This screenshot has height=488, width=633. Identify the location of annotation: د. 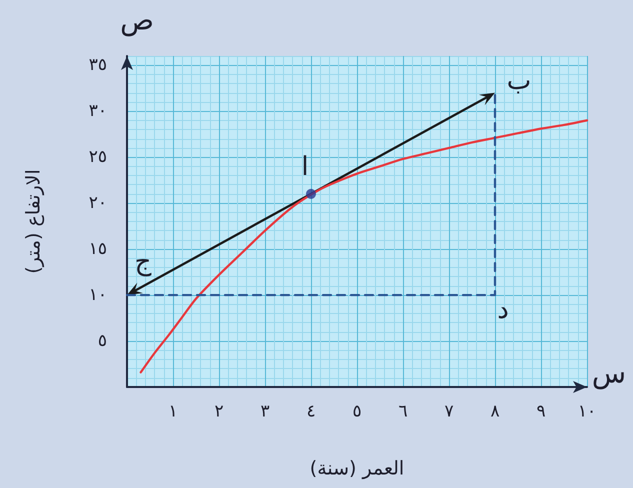
(503, 310).